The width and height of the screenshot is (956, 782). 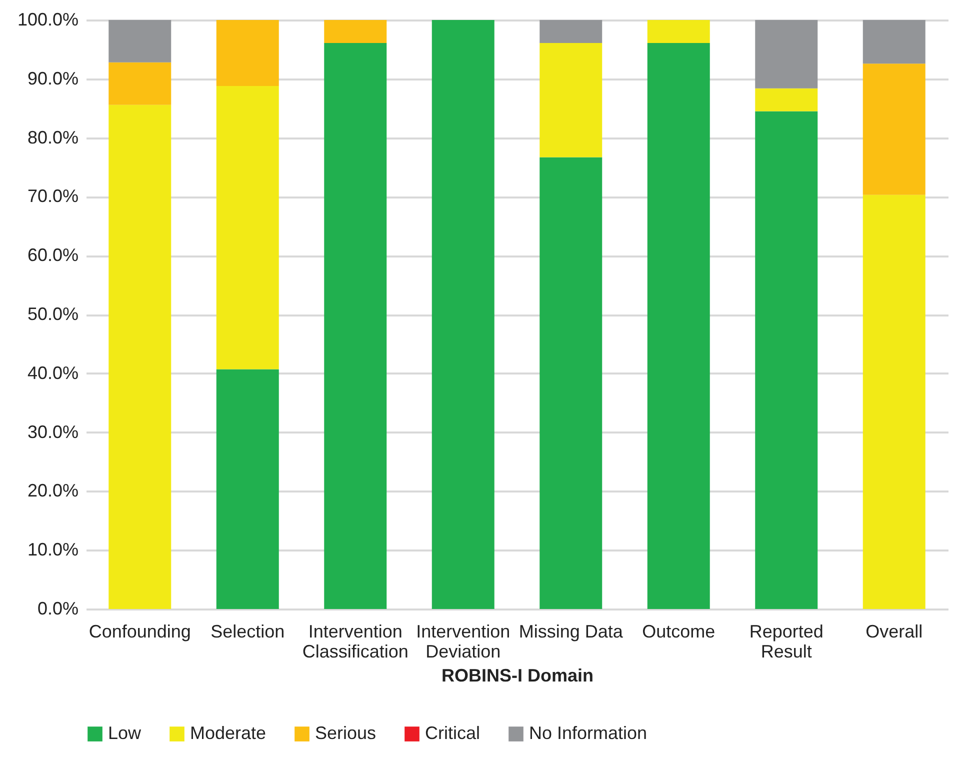 I want to click on x-tick-label: Confounding, so click(x=139, y=632).